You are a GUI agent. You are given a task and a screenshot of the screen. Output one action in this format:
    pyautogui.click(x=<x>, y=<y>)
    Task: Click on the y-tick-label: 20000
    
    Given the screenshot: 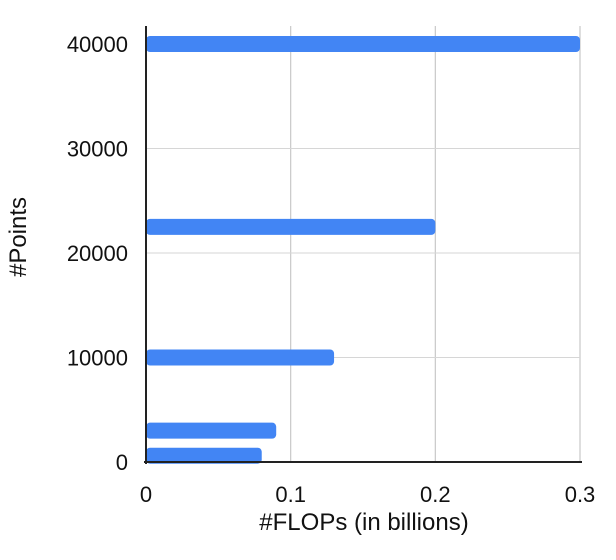 What is the action you would take?
    pyautogui.click(x=97, y=253)
    